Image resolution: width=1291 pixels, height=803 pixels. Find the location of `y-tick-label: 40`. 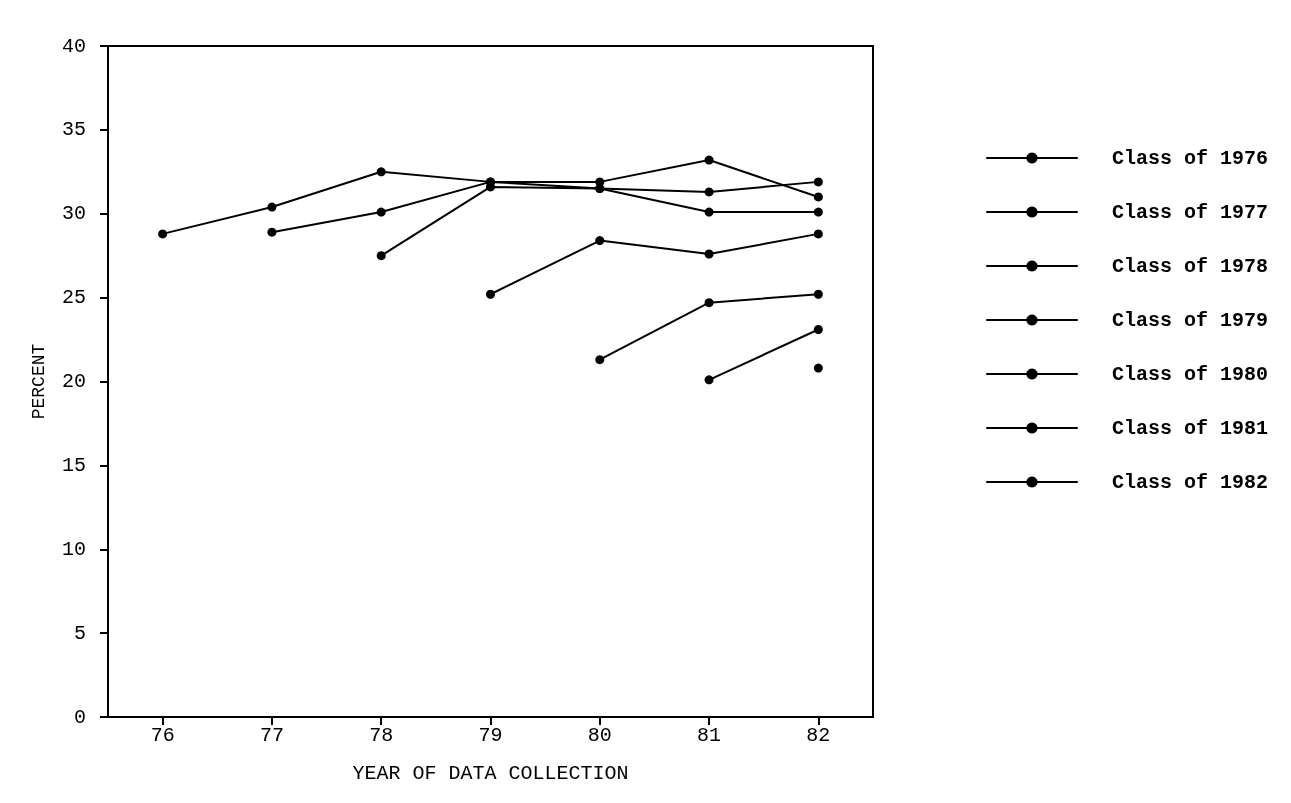

y-tick-label: 40 is located at coordinates (73, 46).